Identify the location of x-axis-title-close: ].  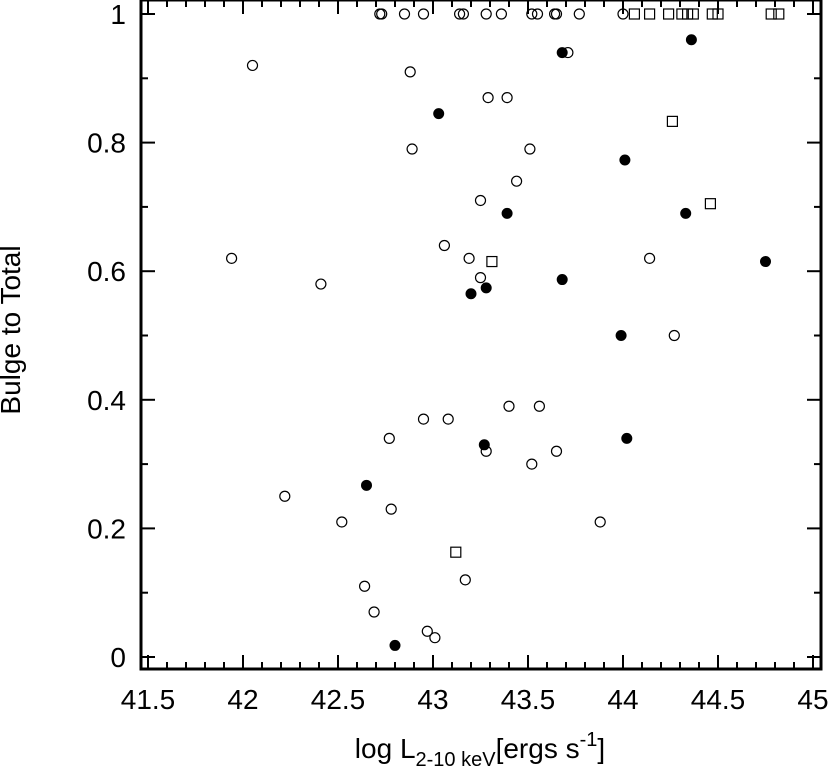
(601, 748).